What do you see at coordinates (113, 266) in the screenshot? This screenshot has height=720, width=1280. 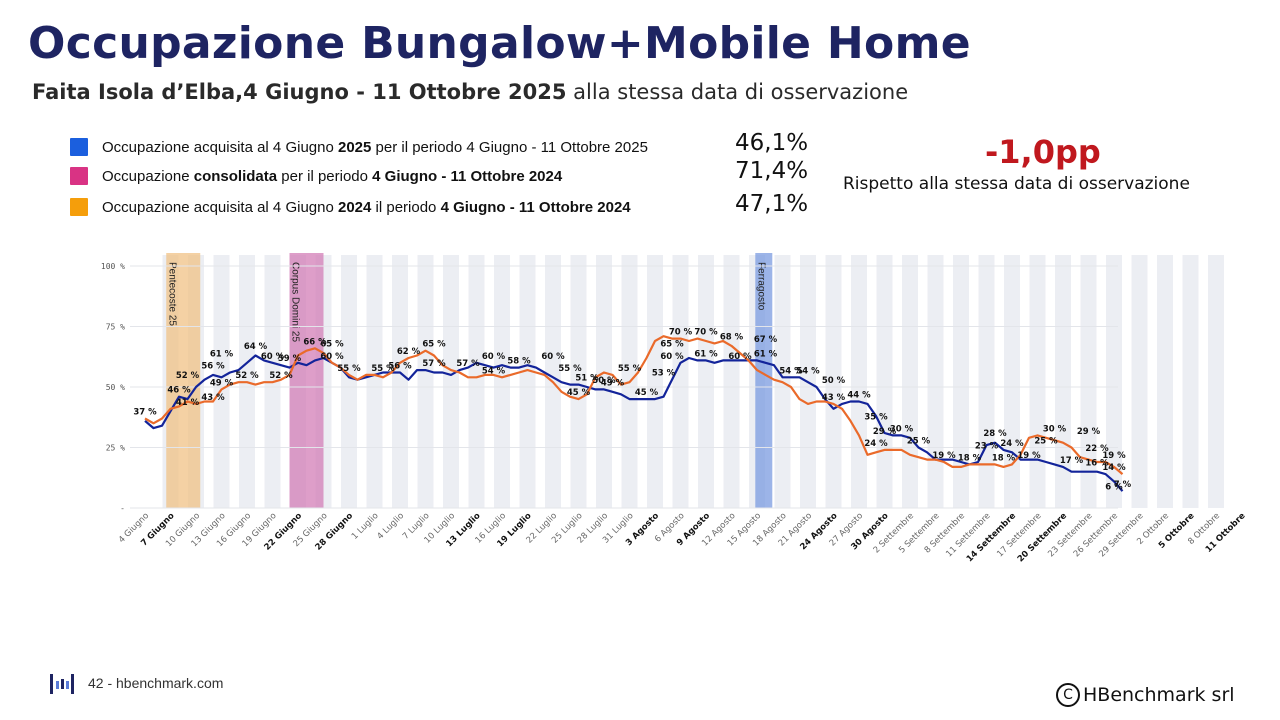 I see `y-tick-label: 100 %` at bounding box center [113, 266].